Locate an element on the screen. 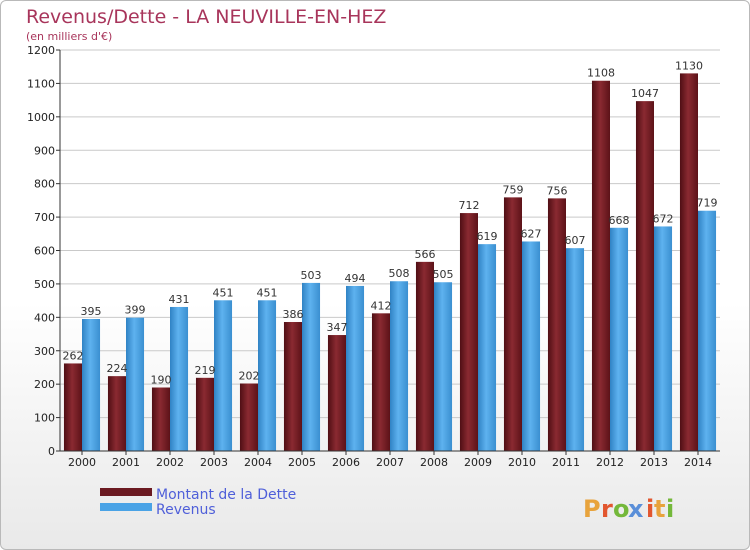 The height and width of the screenshot is (550, 750). x-tick-label: 2003 is located at coordinates (214, 462).